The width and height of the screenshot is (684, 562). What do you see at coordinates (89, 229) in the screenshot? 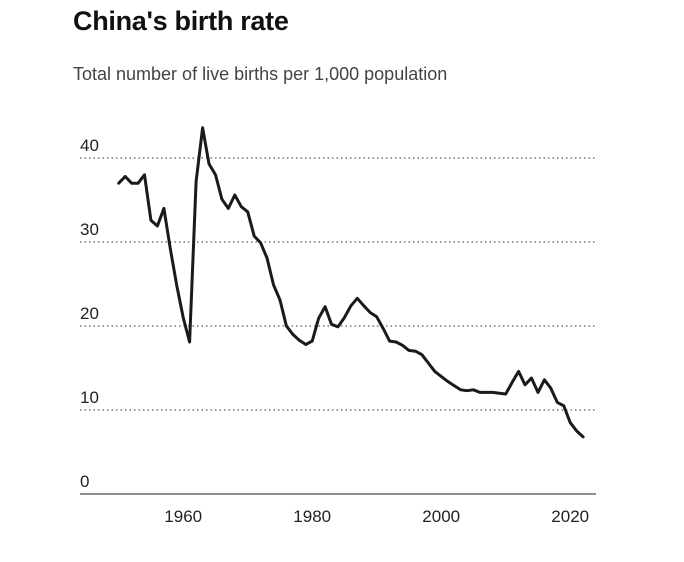
I see `y-tick-label-30: 30` at bounding box center [89, 229].